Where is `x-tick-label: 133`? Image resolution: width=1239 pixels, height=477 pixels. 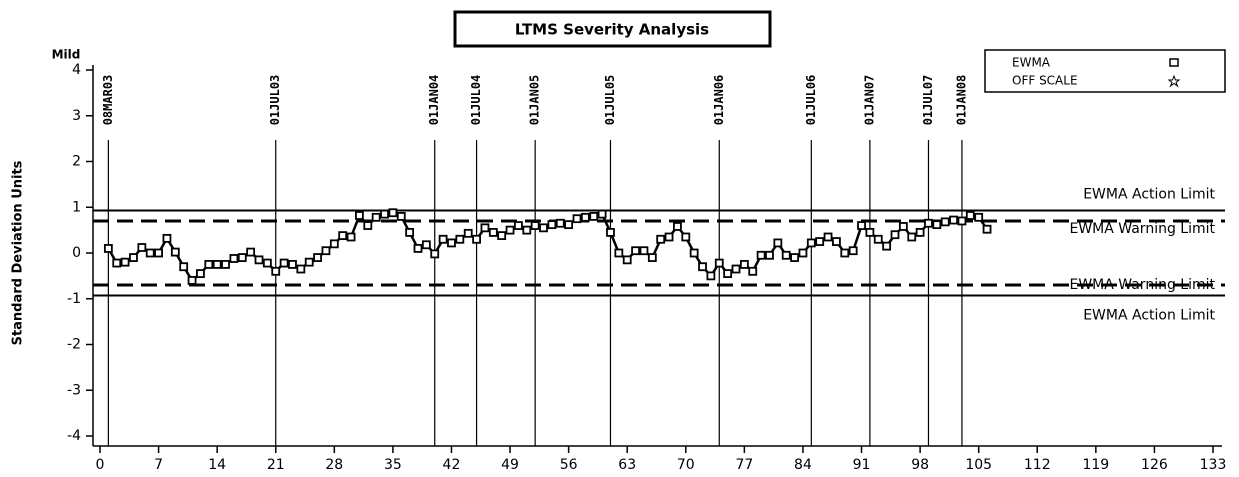 x-tick-label: 133 is located at coordinates (1213, 465).